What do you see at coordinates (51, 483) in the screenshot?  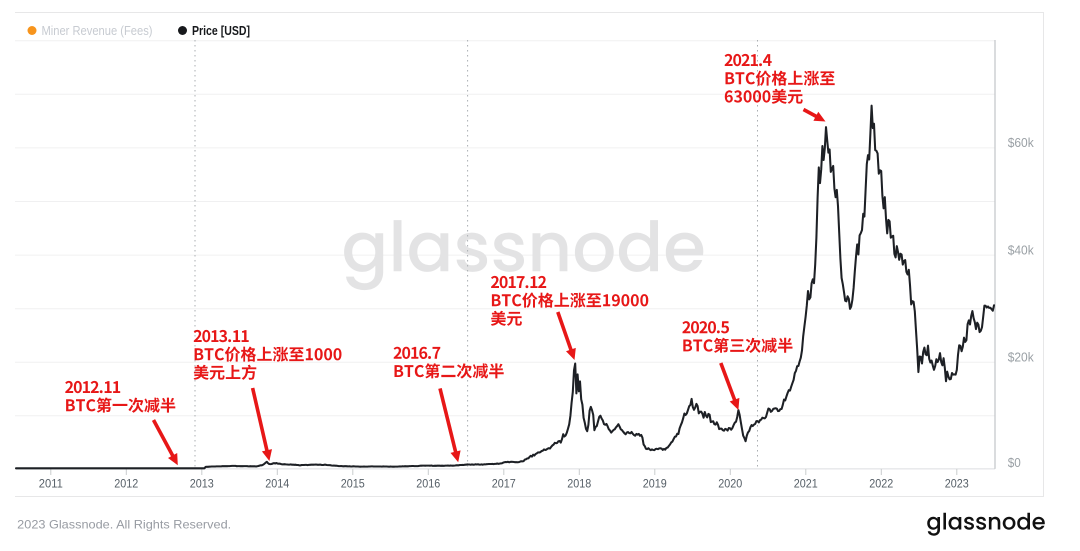 I see `svg-text: 2011` at bounding box center [51, 483].